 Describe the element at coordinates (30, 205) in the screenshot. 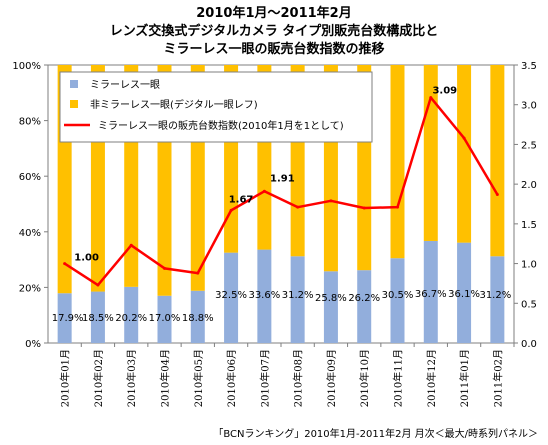

I see `left-axis: 0% 20% 40% 60% 80% 100%` at that location.